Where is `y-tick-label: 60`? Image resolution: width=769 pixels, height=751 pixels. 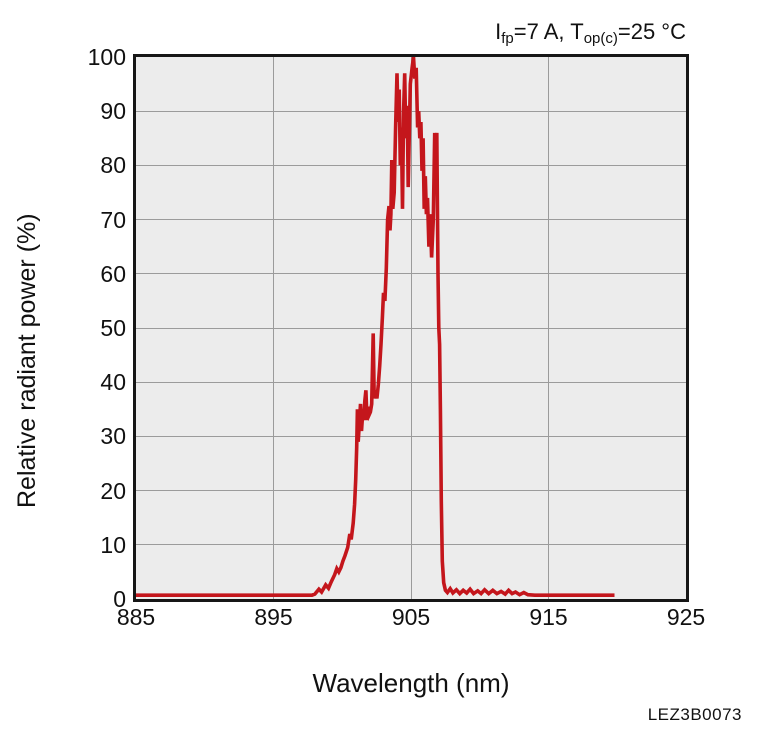 y-tick-label: 60 is located at coordinates (113, 273).